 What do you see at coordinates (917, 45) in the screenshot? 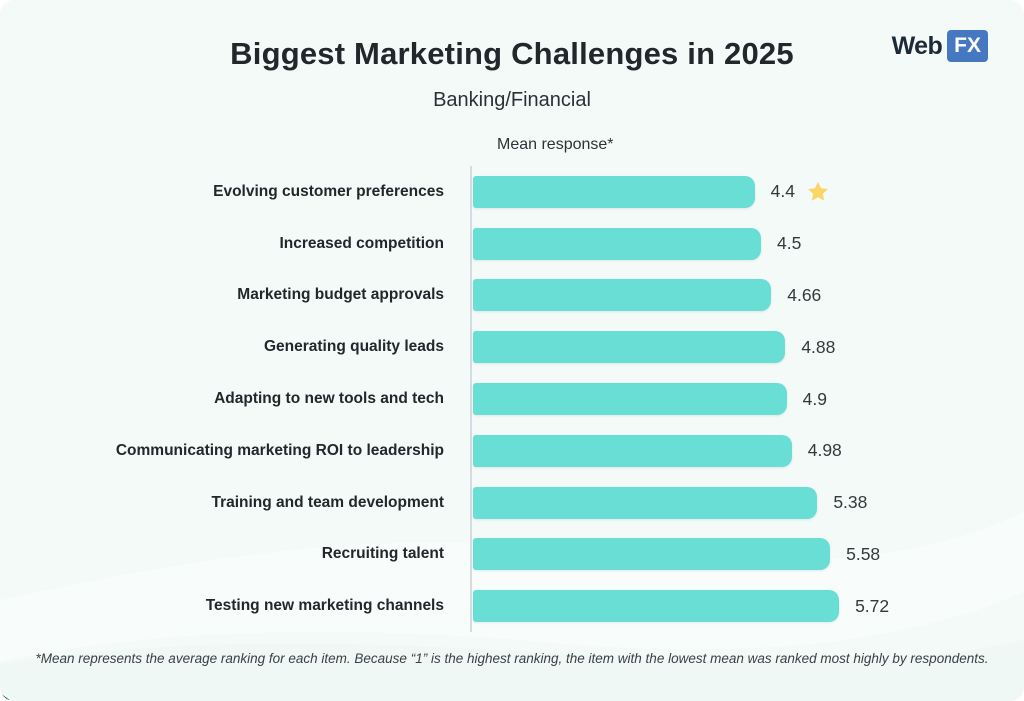
I see `logo-web-text: Web` at bounding box center [917, 45].